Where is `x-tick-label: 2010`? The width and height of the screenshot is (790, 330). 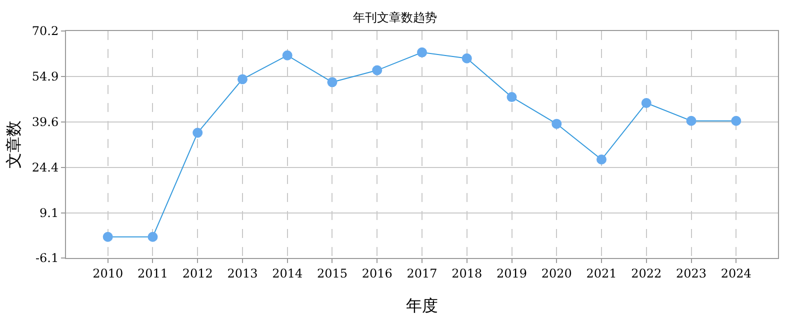 x-tick-label: 2010 is located at coordinates (108, 273).